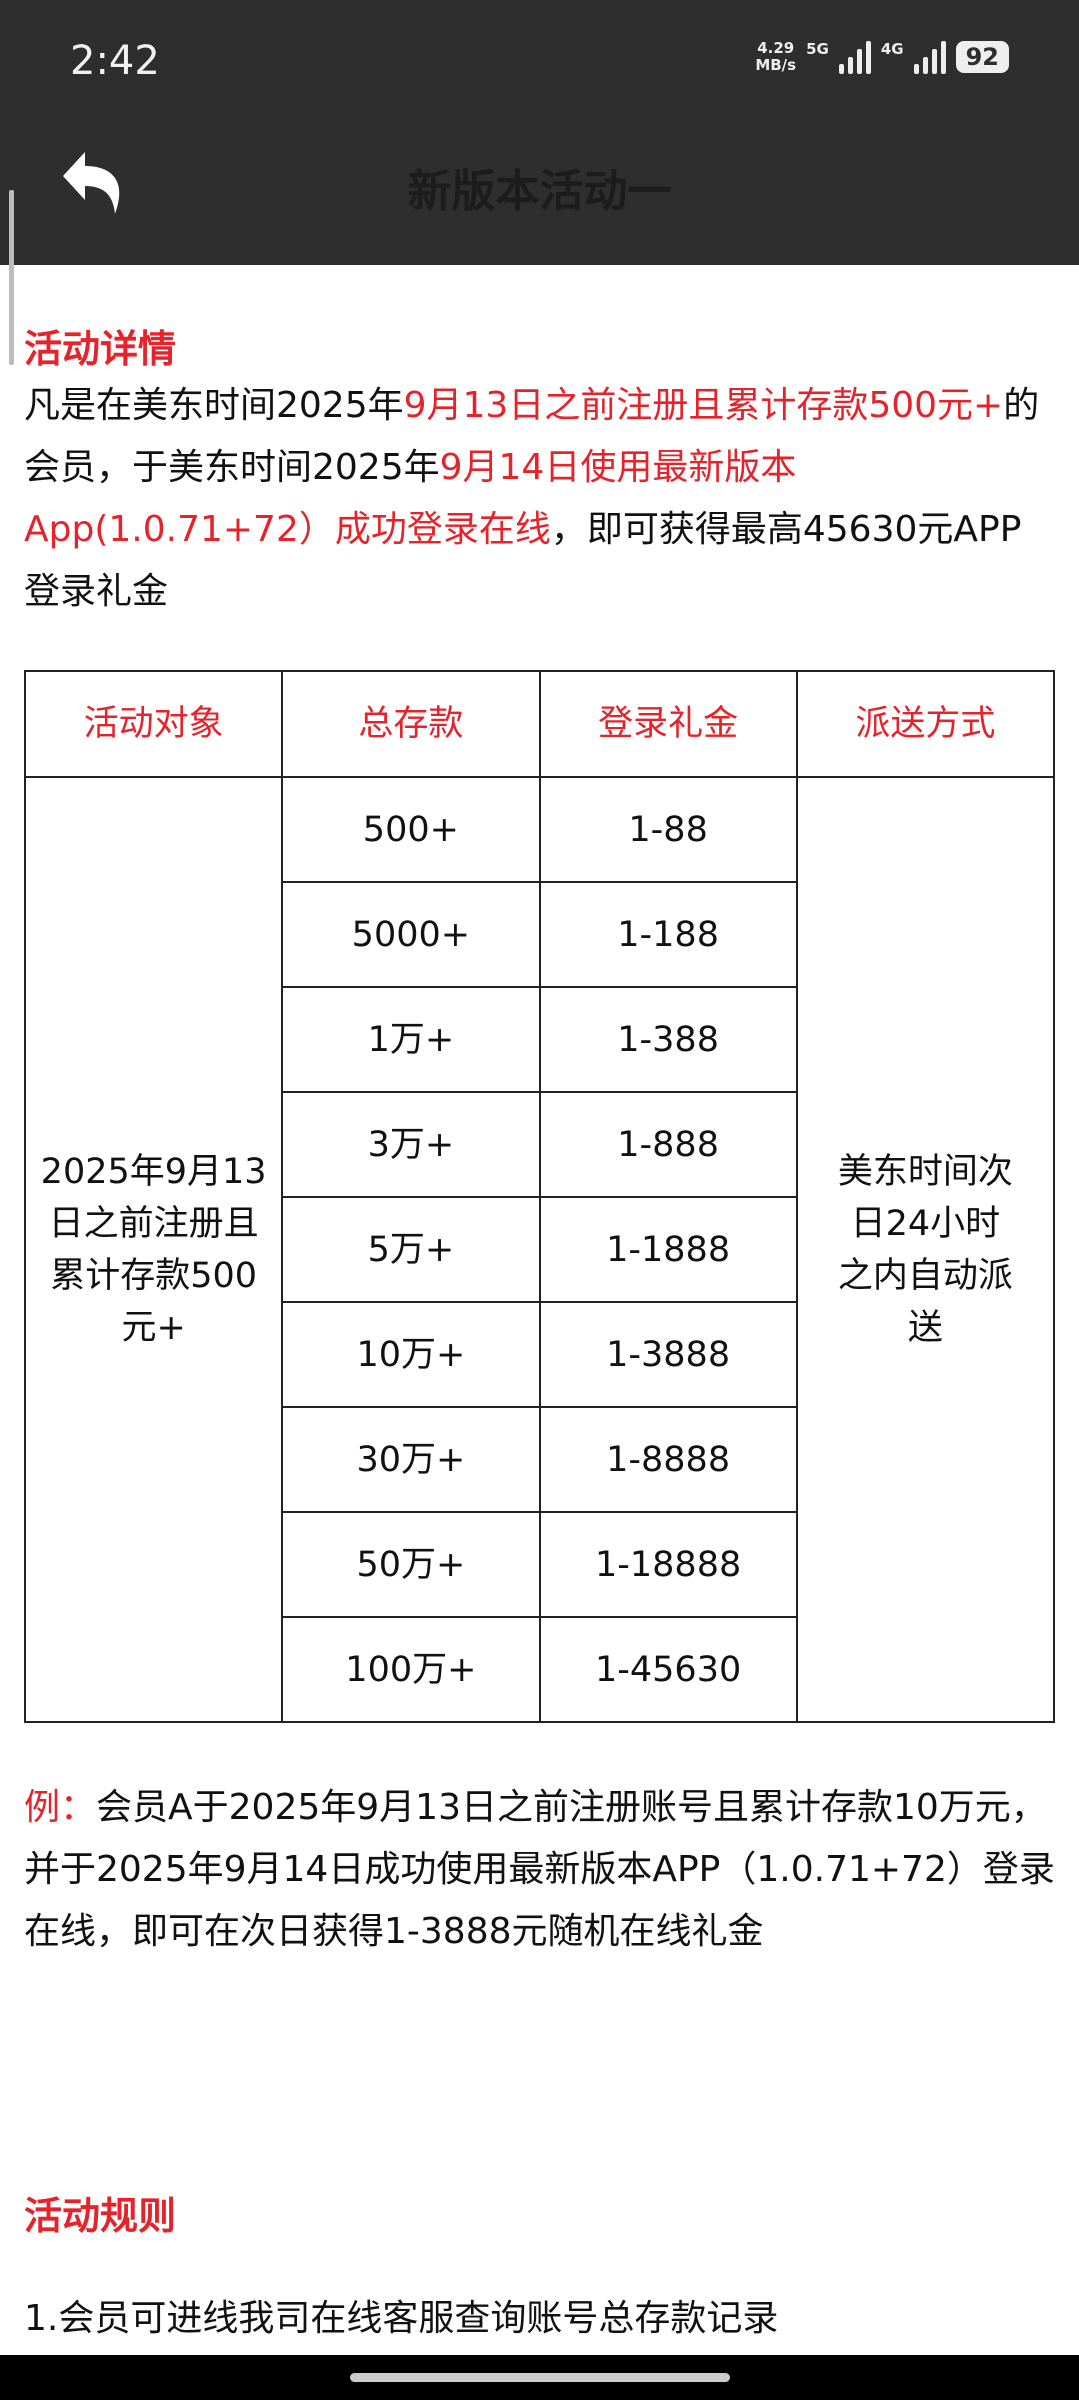  I want to click on speed-unit: MB/s, so click(776, 65).